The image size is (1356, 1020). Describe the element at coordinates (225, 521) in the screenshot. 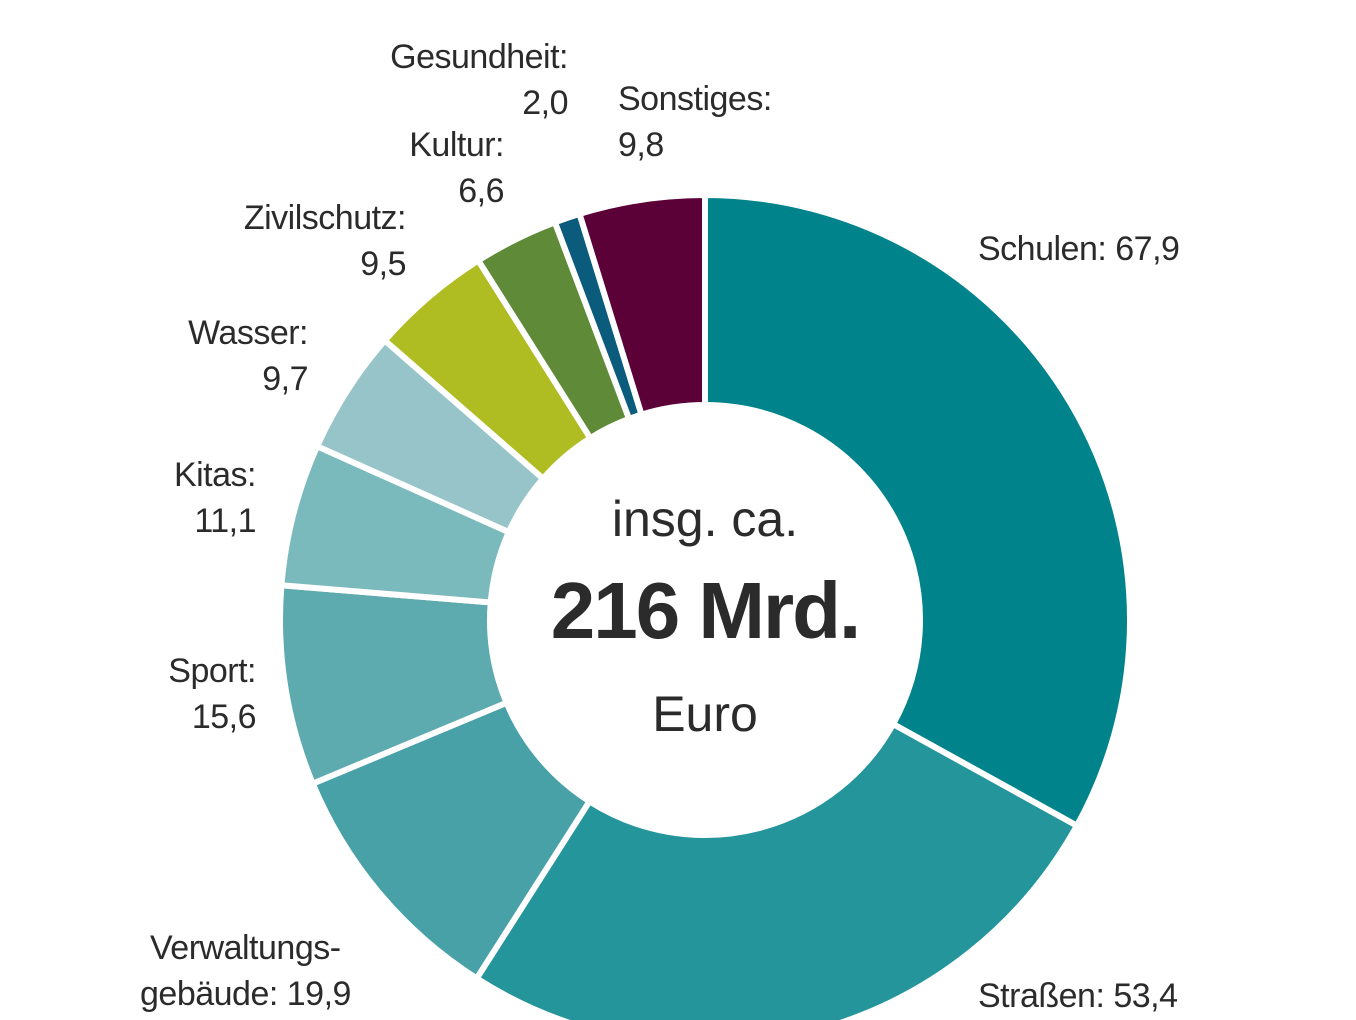

I see `label-kitas-value: 11,1` at that location.